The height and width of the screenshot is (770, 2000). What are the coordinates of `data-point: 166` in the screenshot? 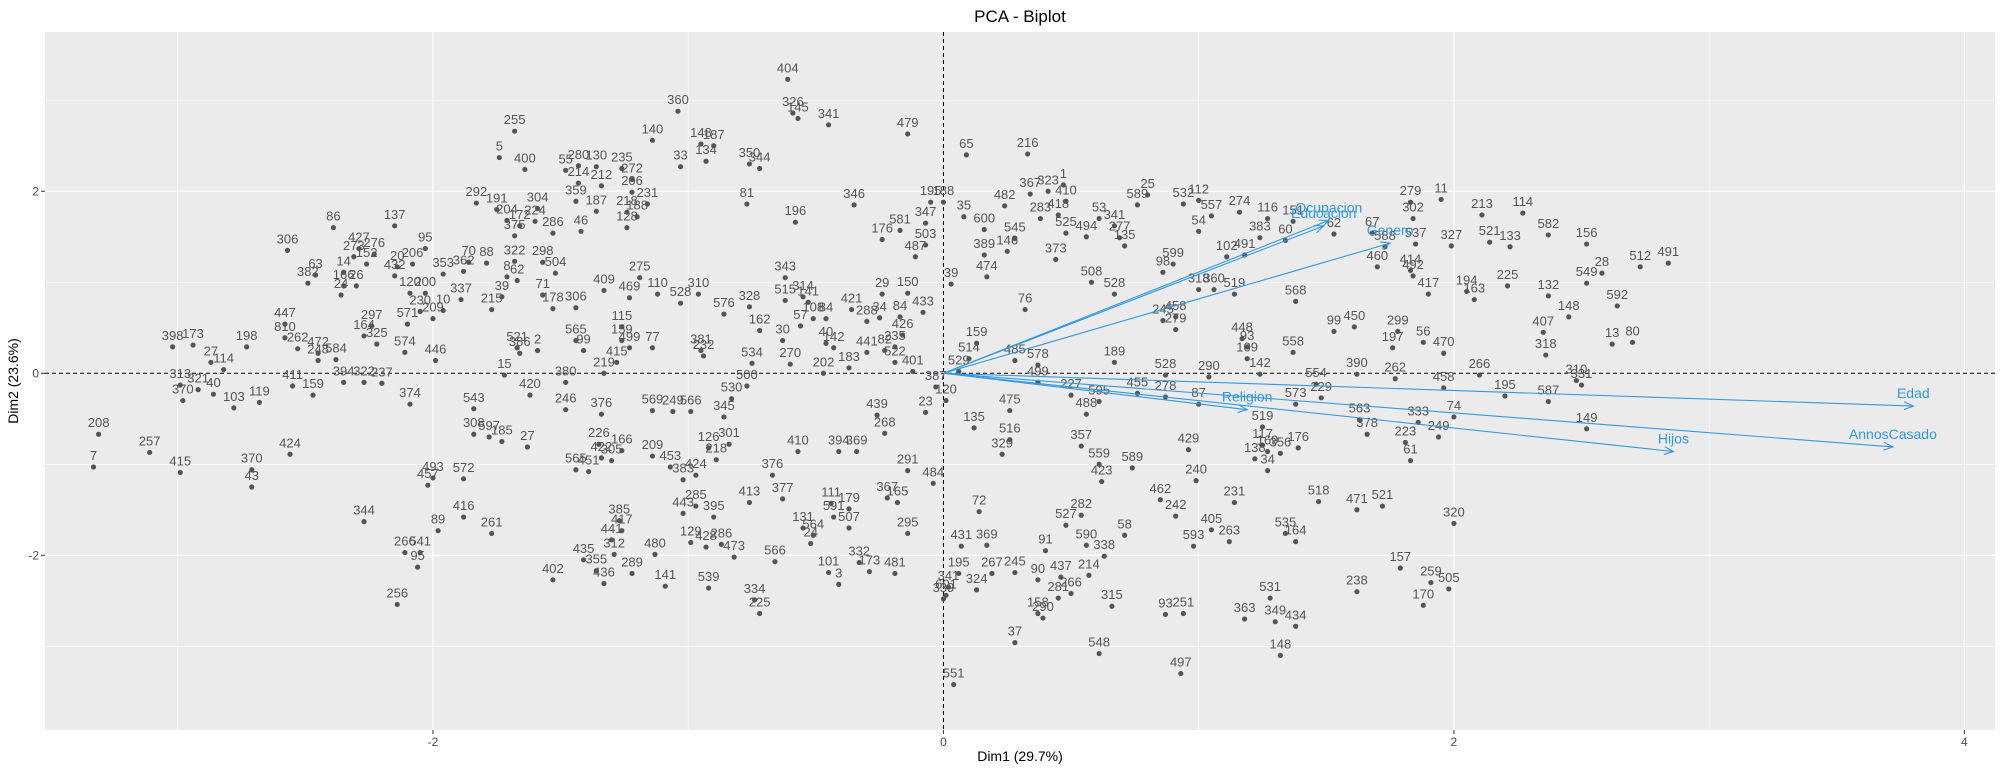 It's located at (343, 278).